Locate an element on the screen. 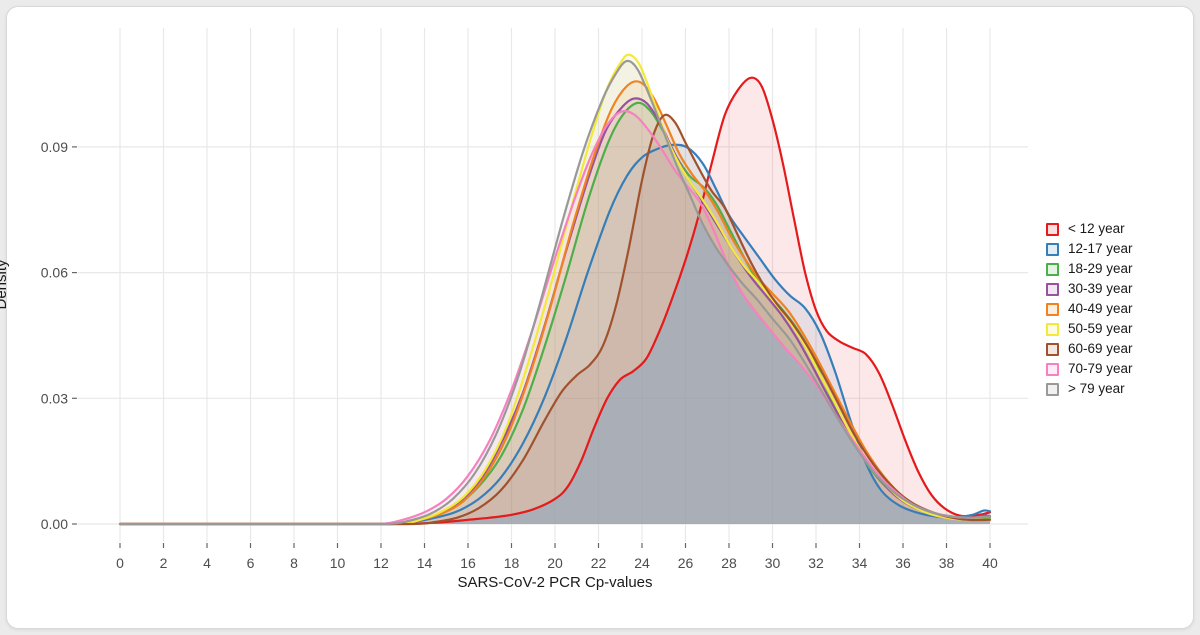  y-tick-label: 0.06 is located at coordinates (54, 273).